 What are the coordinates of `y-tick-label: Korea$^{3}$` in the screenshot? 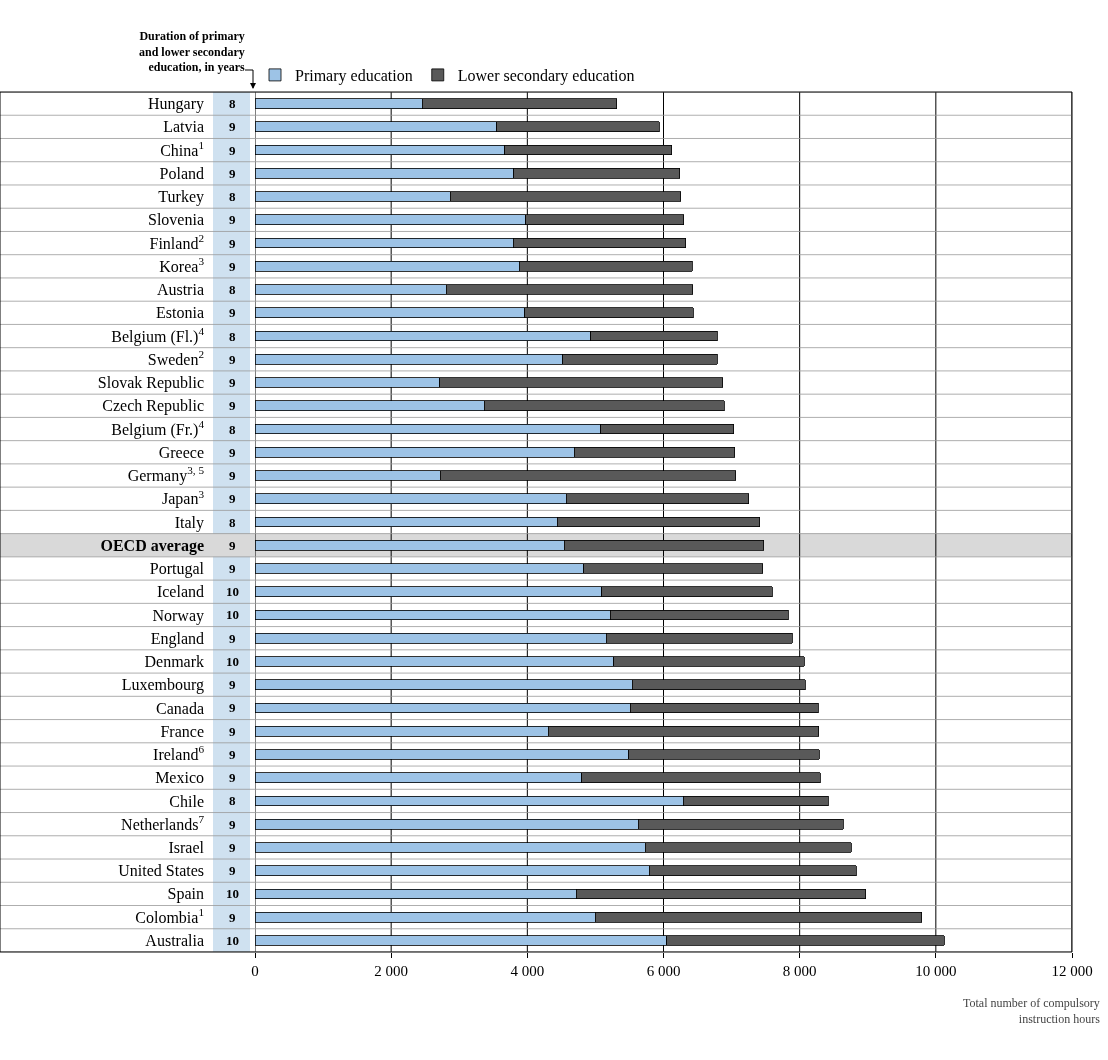 It's located at (182, 265).